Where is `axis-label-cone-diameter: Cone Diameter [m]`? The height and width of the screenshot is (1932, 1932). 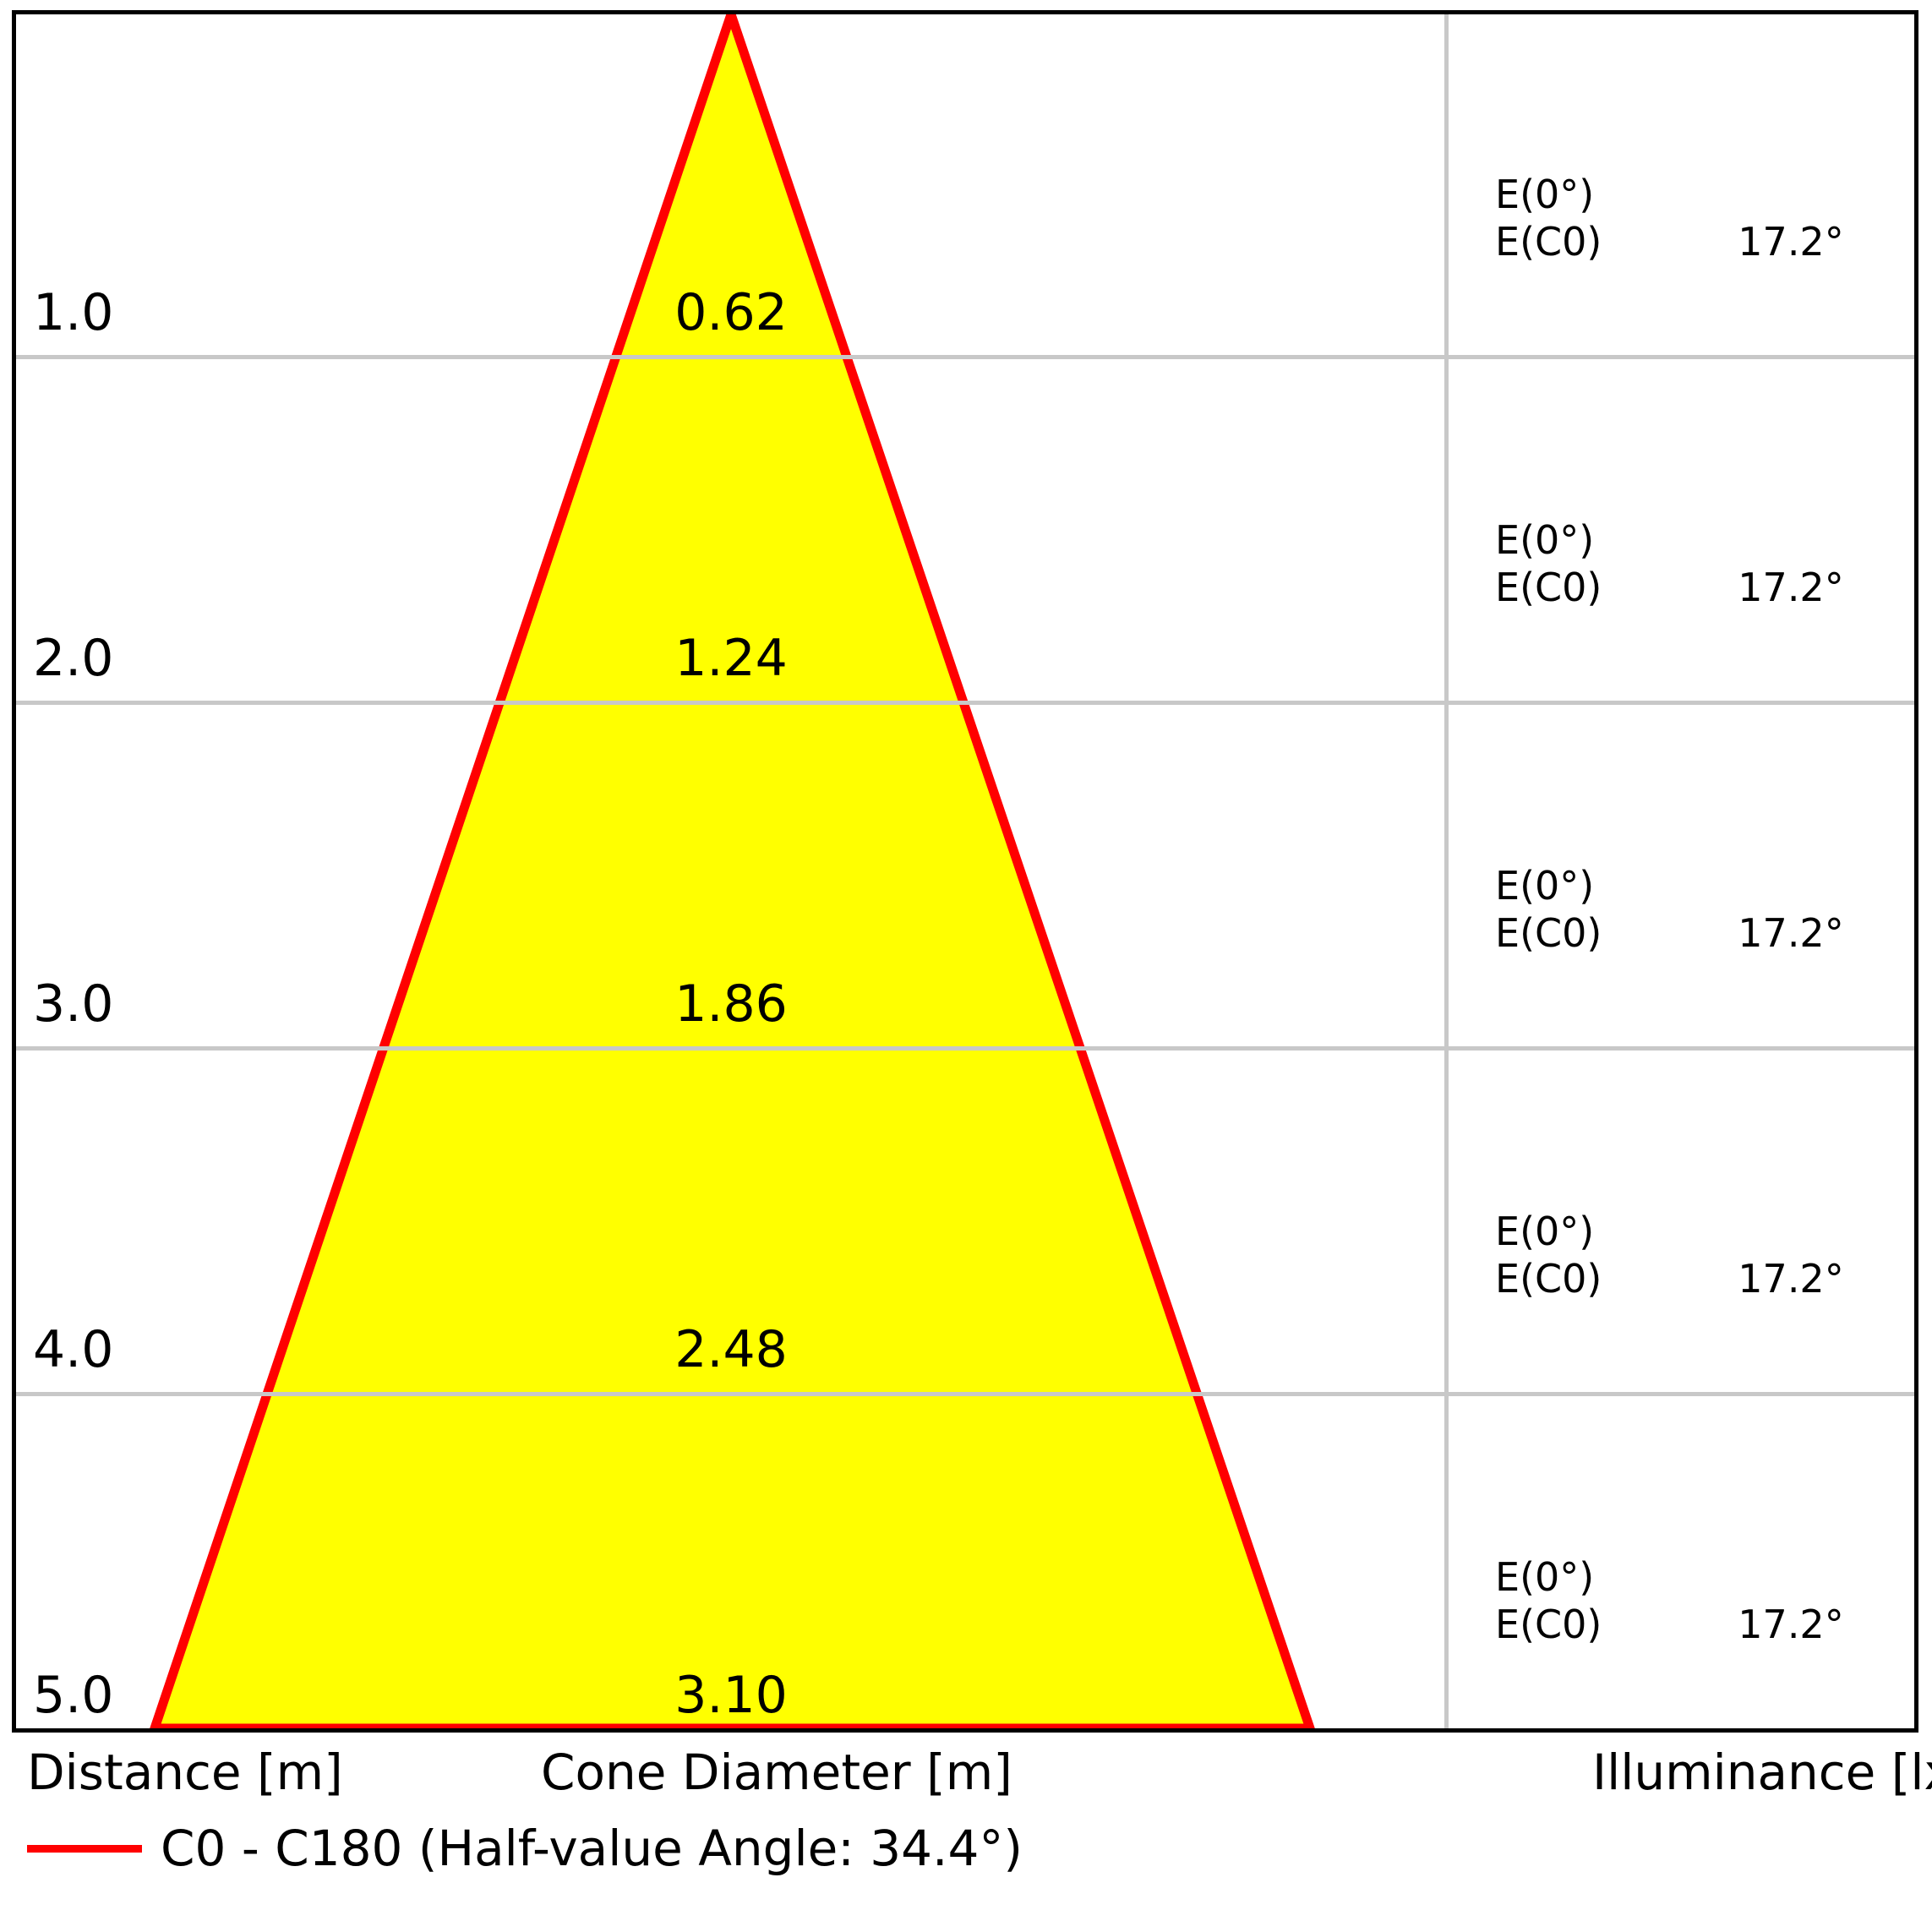 axis-label-cone-diameter: Cone Diameter [m] is located at coordinates (776, 1772).